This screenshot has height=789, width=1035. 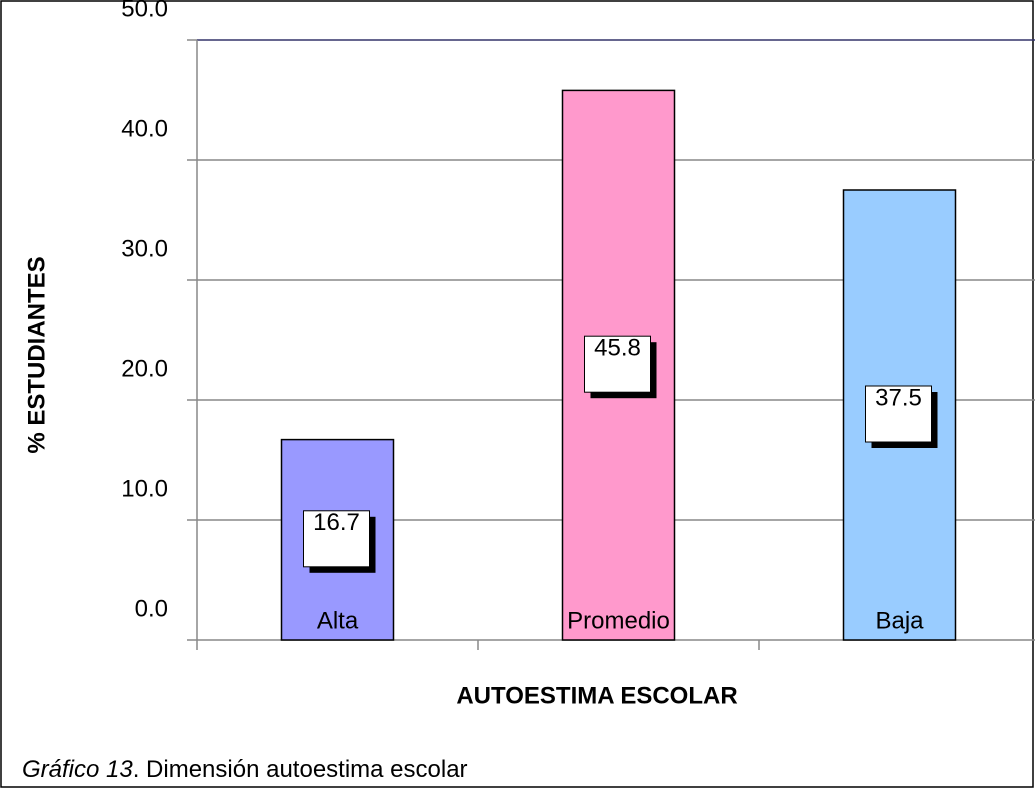 I want to click on y-tick-label: 40.0, so click(x=144, y=128).